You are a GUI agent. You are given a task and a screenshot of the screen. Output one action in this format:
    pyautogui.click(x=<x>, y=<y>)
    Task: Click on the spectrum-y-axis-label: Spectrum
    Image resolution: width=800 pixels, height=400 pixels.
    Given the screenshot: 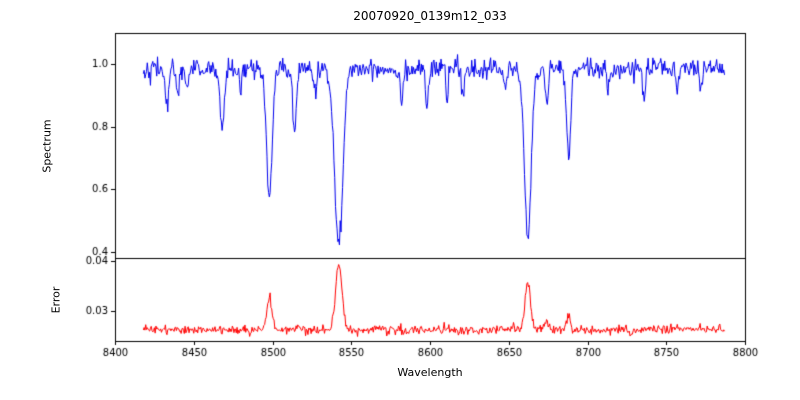 What is the action you would take?
    pyautogui.click(x=47, y=146)
    